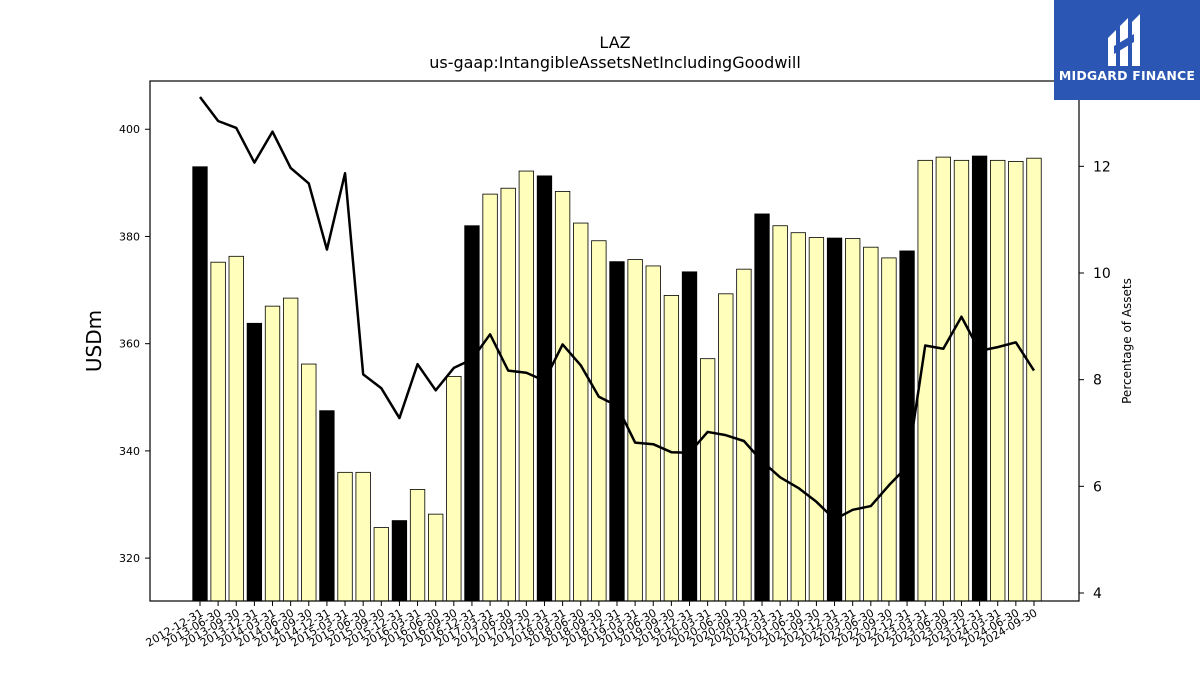  What do you see at coordinates (1097, 381) in the screenshot?
I see `y2-tick-label: 8` at bounding box center [1097, 381].